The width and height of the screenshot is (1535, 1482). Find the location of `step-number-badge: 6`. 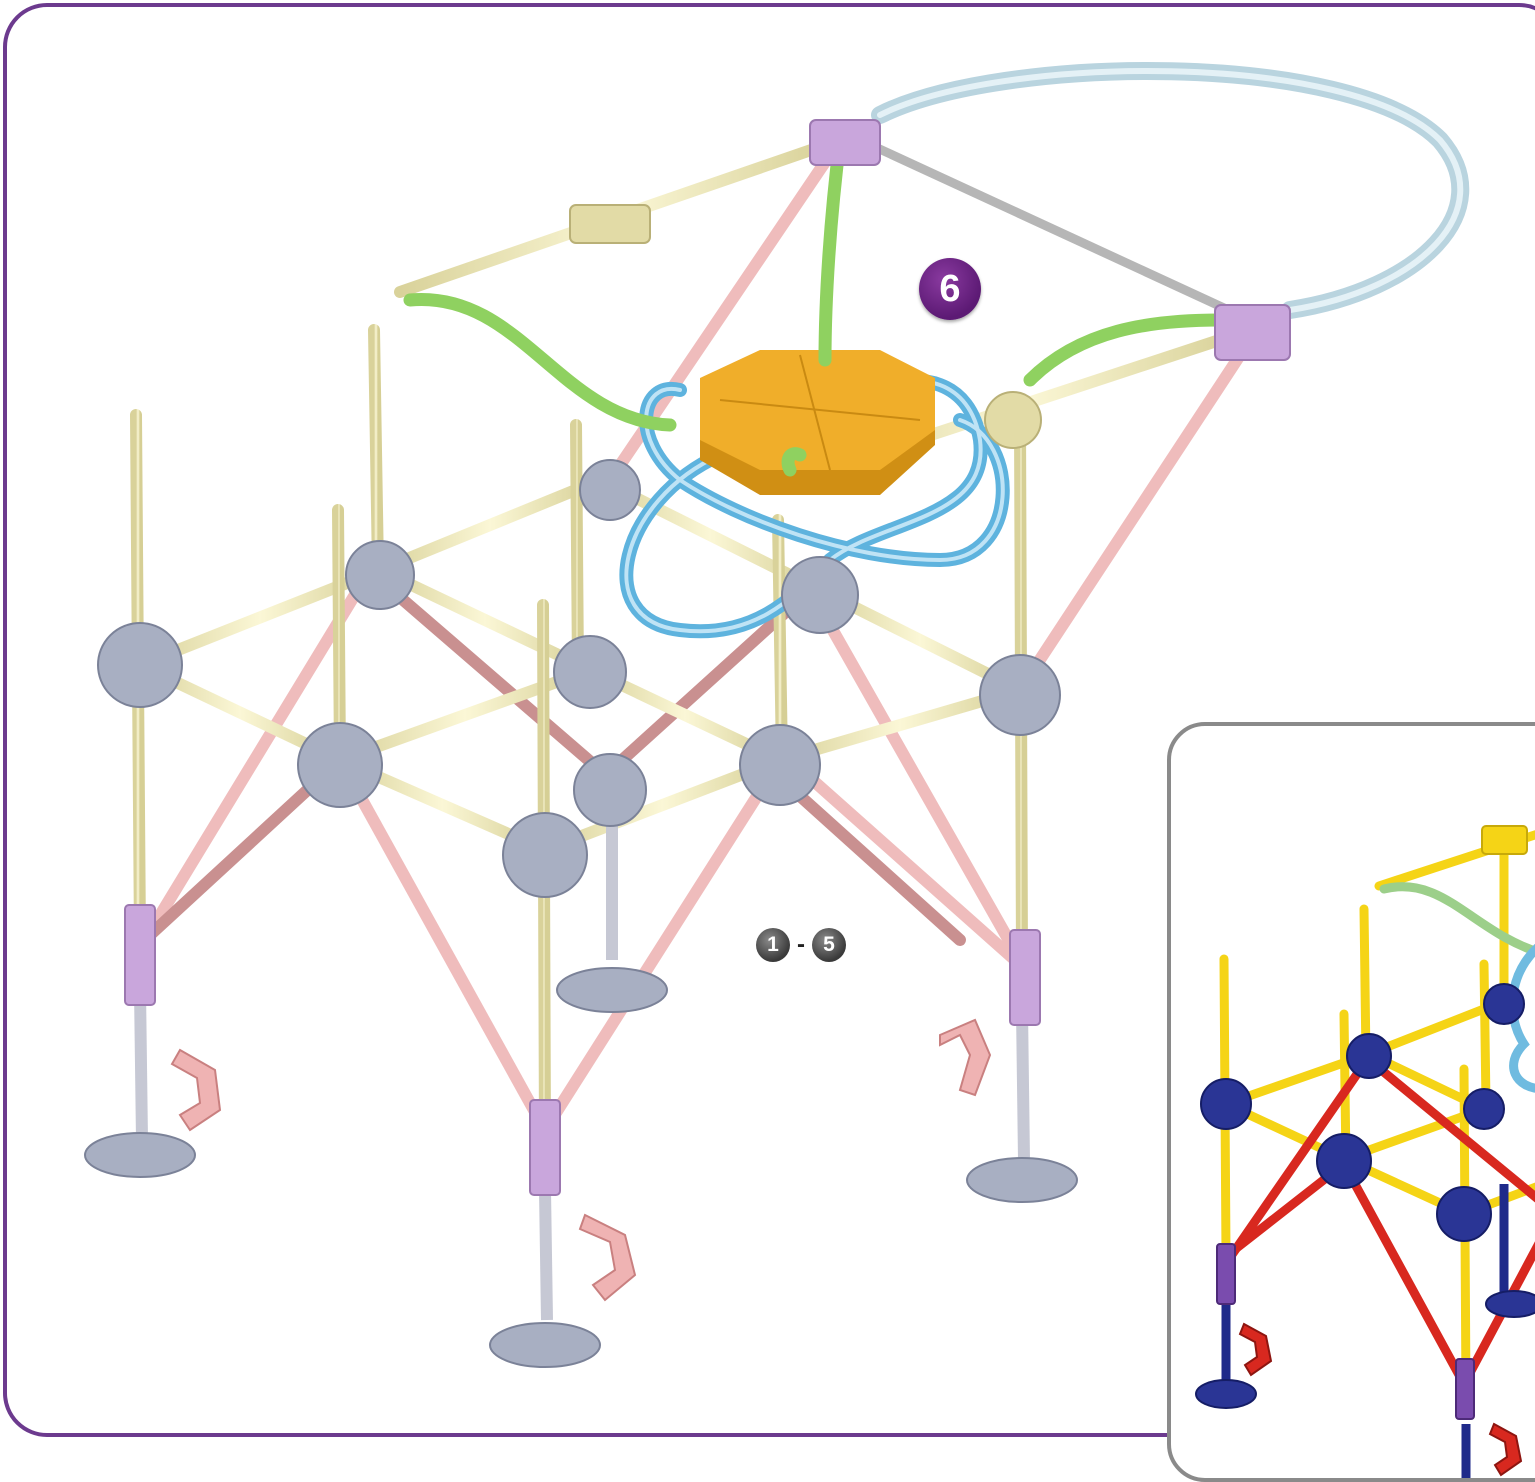

step-number-badge: 6 is located at coordinates (950, 289).